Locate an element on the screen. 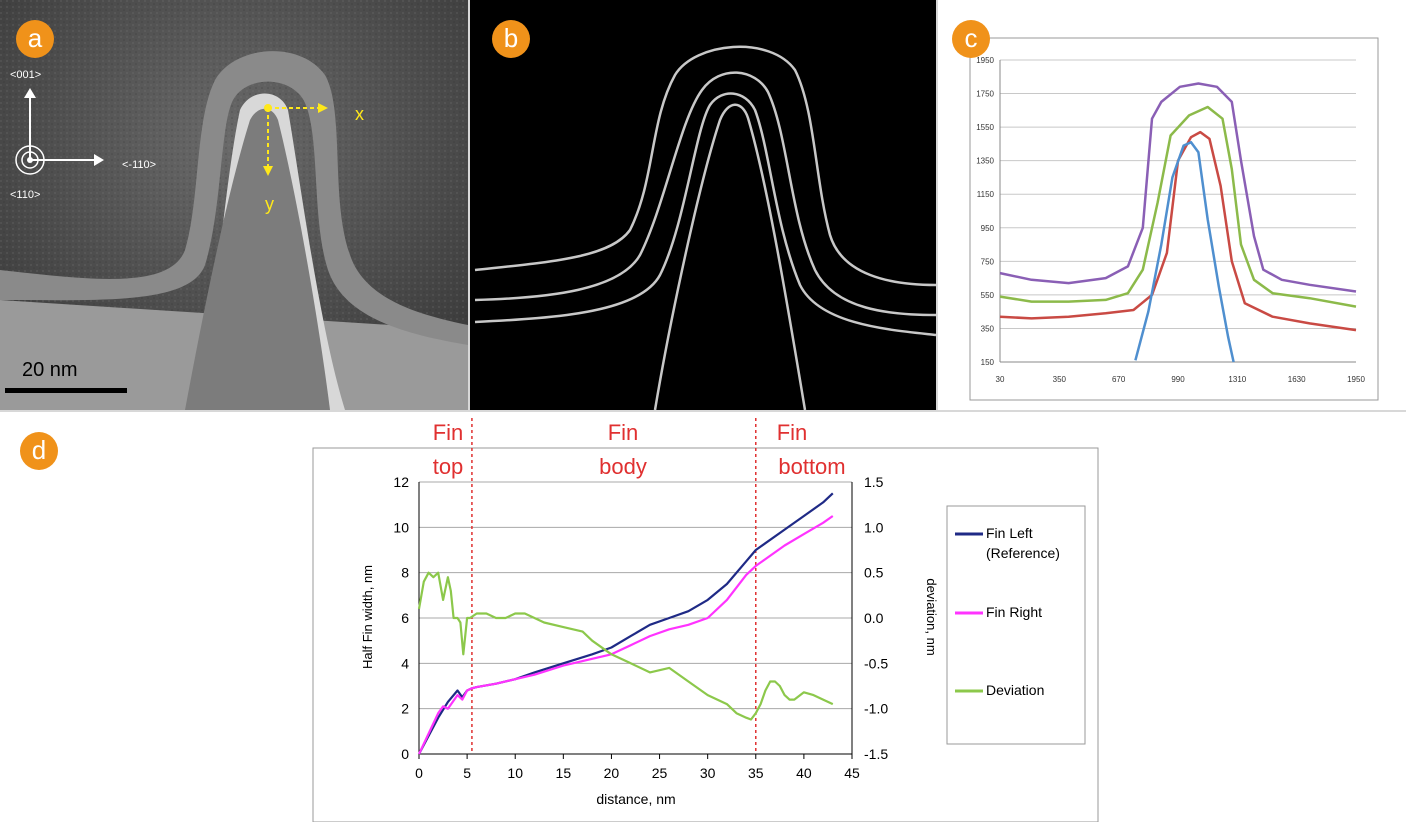 This screenshot has height=827, width=1406. c-x-tick-label: 990 is located at coordinates (1178, 379).